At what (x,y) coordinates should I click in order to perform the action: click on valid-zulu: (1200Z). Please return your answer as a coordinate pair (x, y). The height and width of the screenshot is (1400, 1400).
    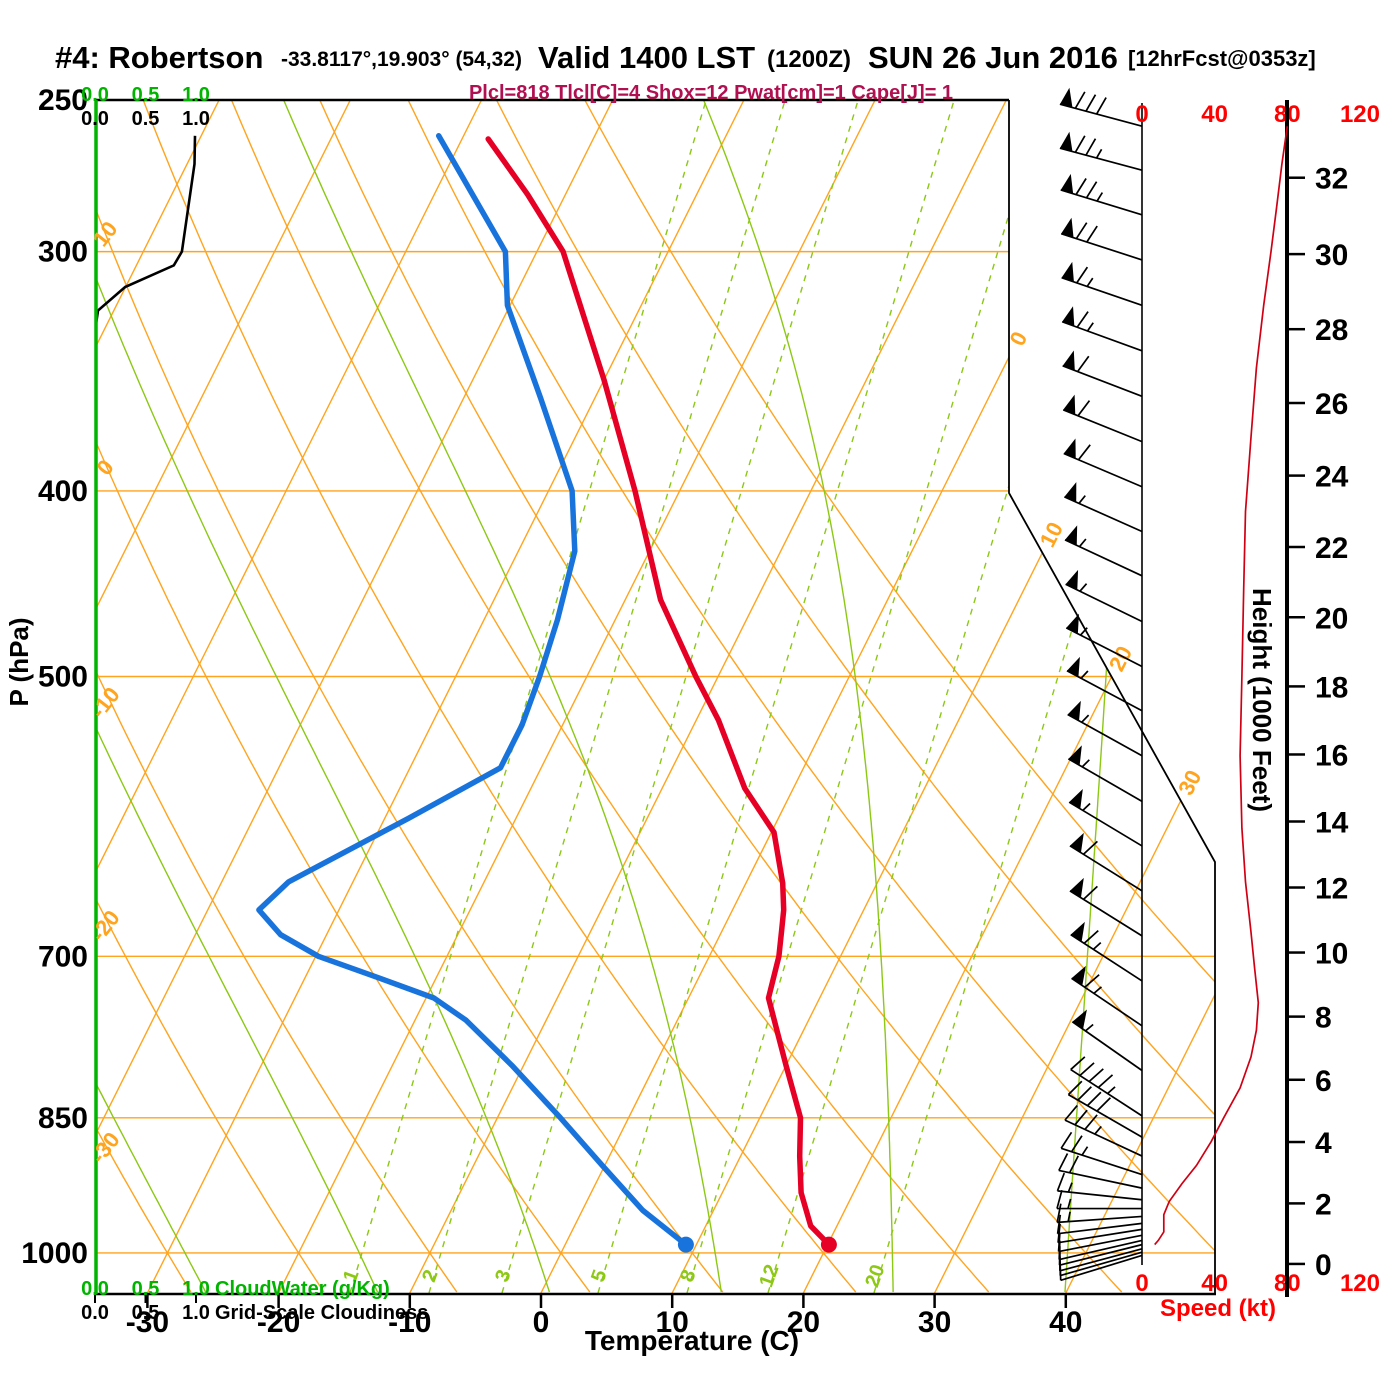
    Looking at the image, I should click on (809, 59).